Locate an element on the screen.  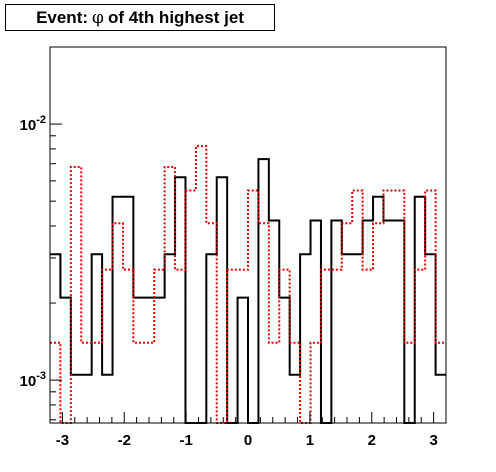
x-tick-label: -1 is located at coordinates (185, 440).